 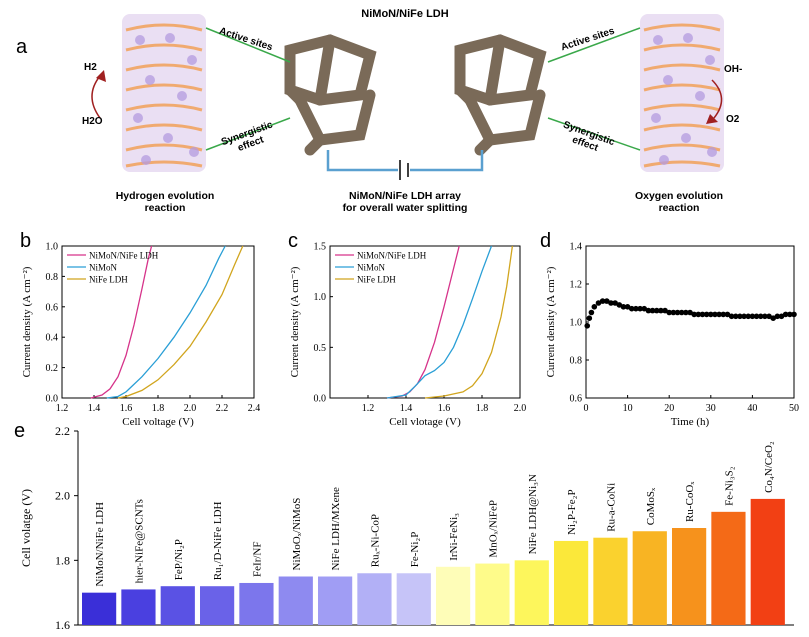 What do you see at coordinates (733, 69) in the screenshot?
I see `species-oh: OH-` at bounding box center [733, 69].